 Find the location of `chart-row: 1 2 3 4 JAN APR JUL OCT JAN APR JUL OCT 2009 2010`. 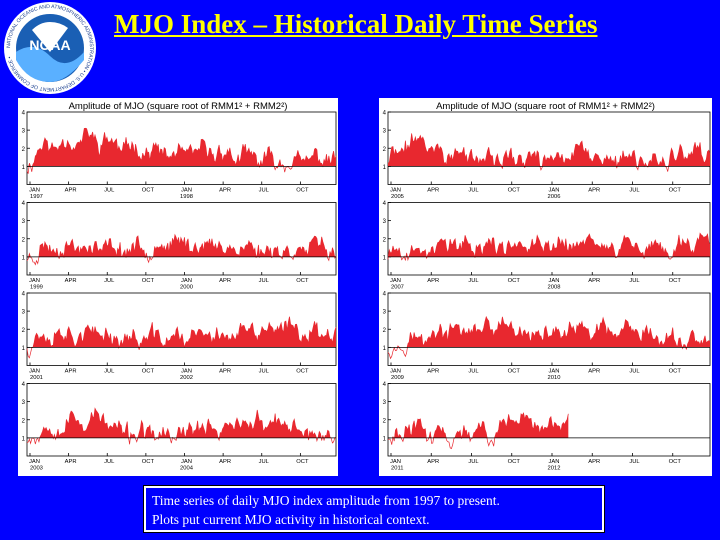

chart-row: 1 2 3 4 JAN APR JUL OCT JAN APR JUL OCT 2009 2010 is located at coordinates (547, 336).